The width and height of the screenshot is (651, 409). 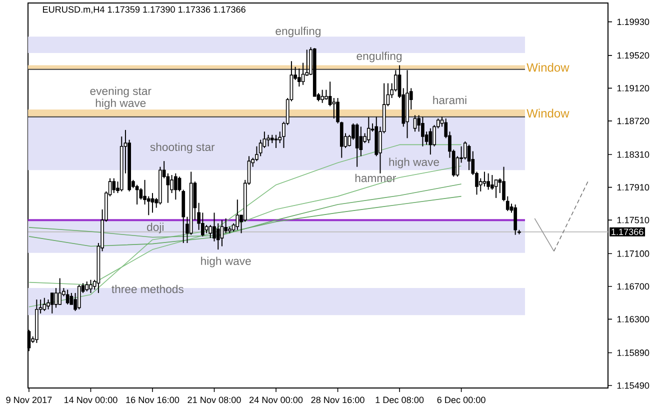 I want to click on x-tick-label: 28 Nov 16:00, so click(x=337, y=400).